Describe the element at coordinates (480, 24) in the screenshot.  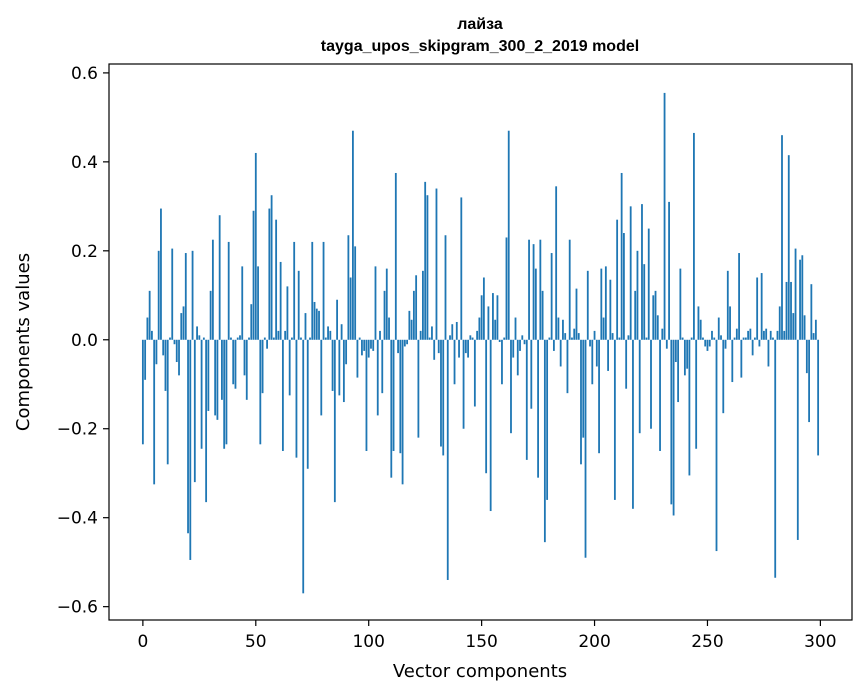
I see `chart-title: лайза` at that location.